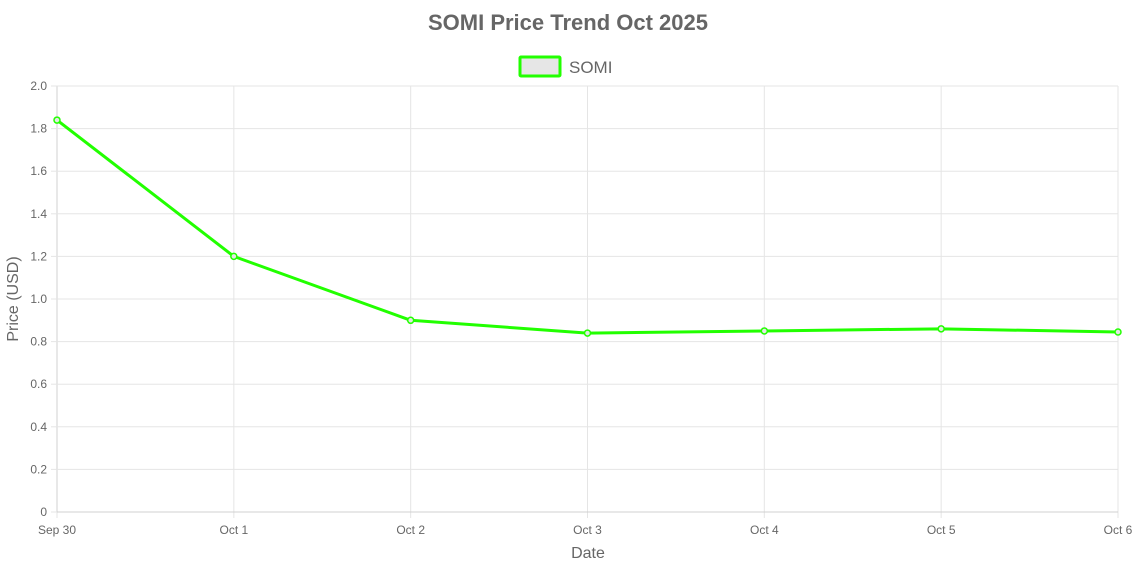  I want to click on x-tick-label: Oct 2, so click(410, 530).